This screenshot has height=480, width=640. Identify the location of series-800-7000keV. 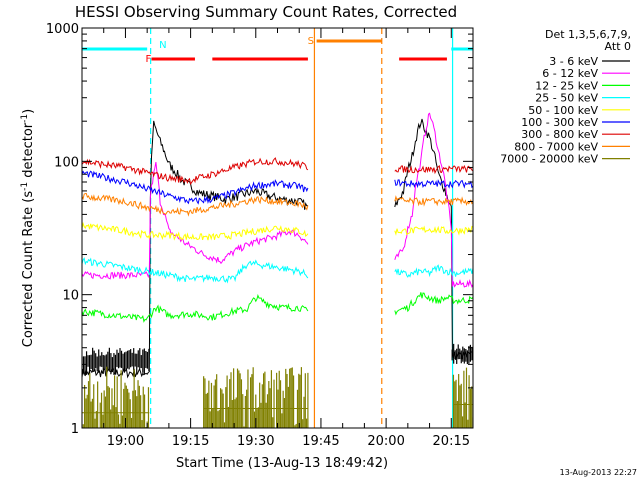
(277, 204).